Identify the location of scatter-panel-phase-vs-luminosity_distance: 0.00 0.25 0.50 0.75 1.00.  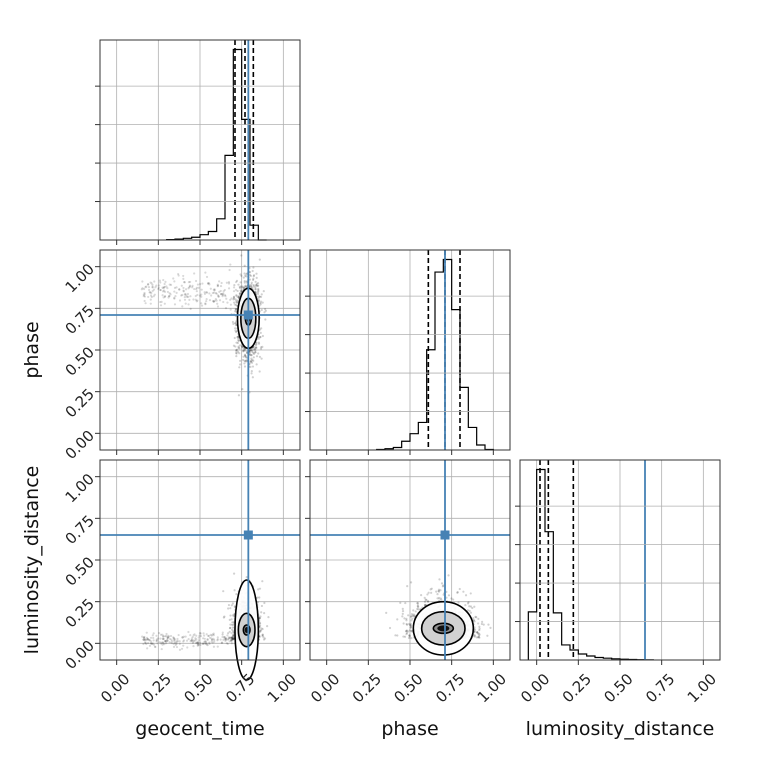
(408, 582).